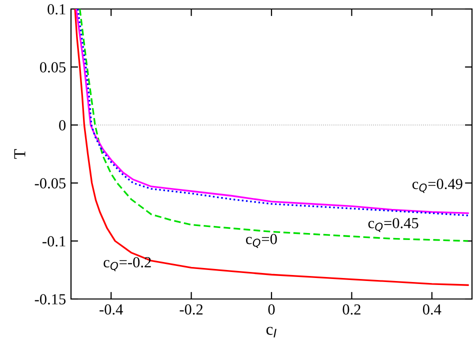 The image size is (474, 342). I want to click on y-axis-title: T, so click(20, 154).